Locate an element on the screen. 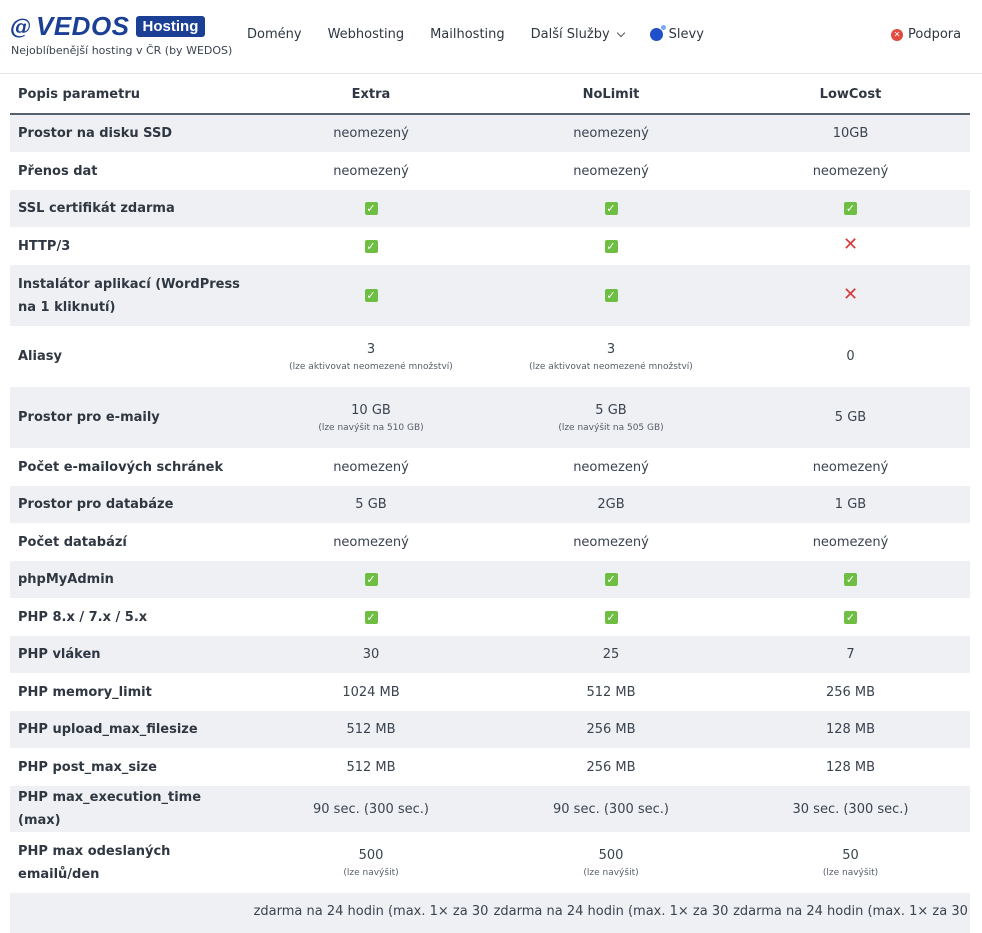  table-cell: 2GB is located at coordinates (611, 504).